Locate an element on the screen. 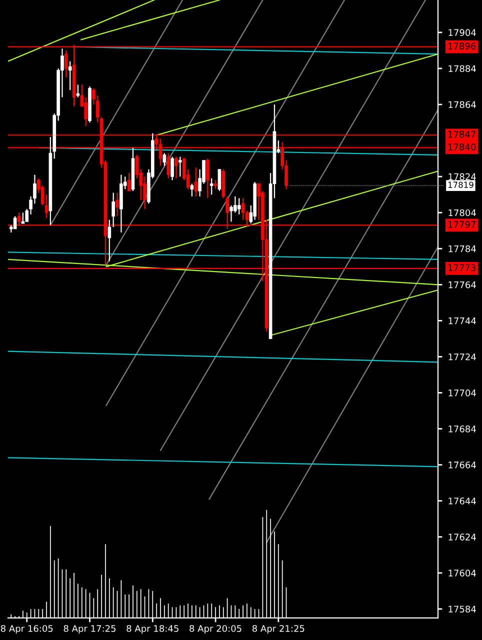  y-tick-label: 17864 is located at coordinates (462, 104).